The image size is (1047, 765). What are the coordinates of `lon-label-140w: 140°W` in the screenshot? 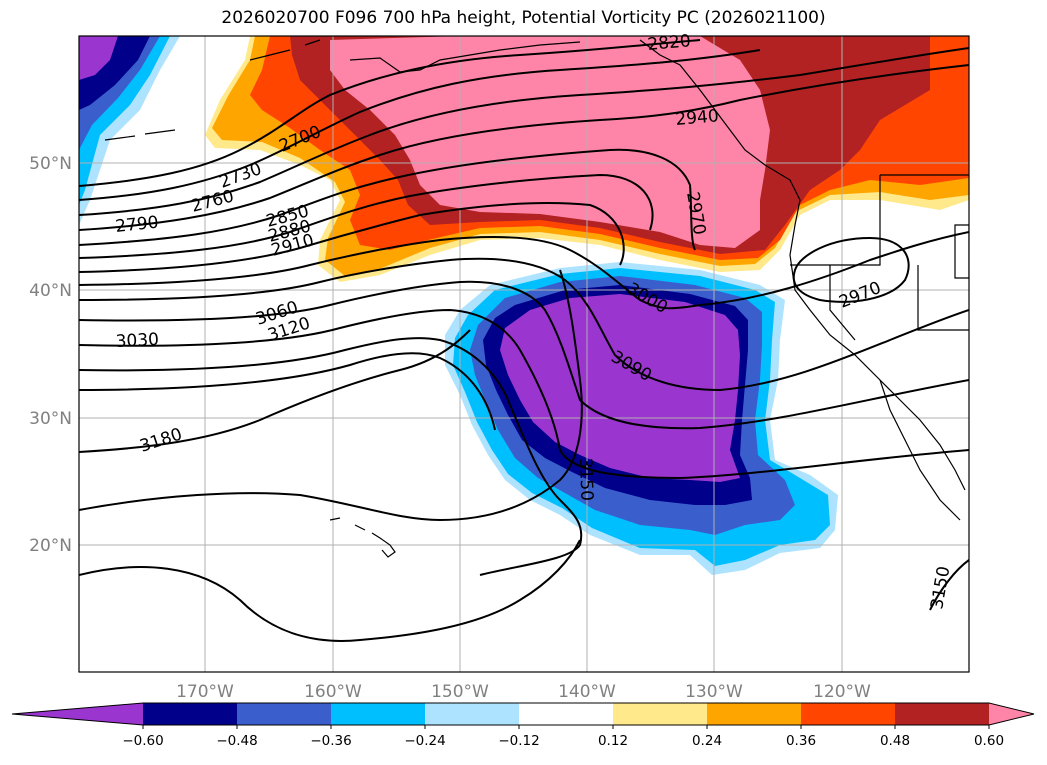 It's located at (587, 692).